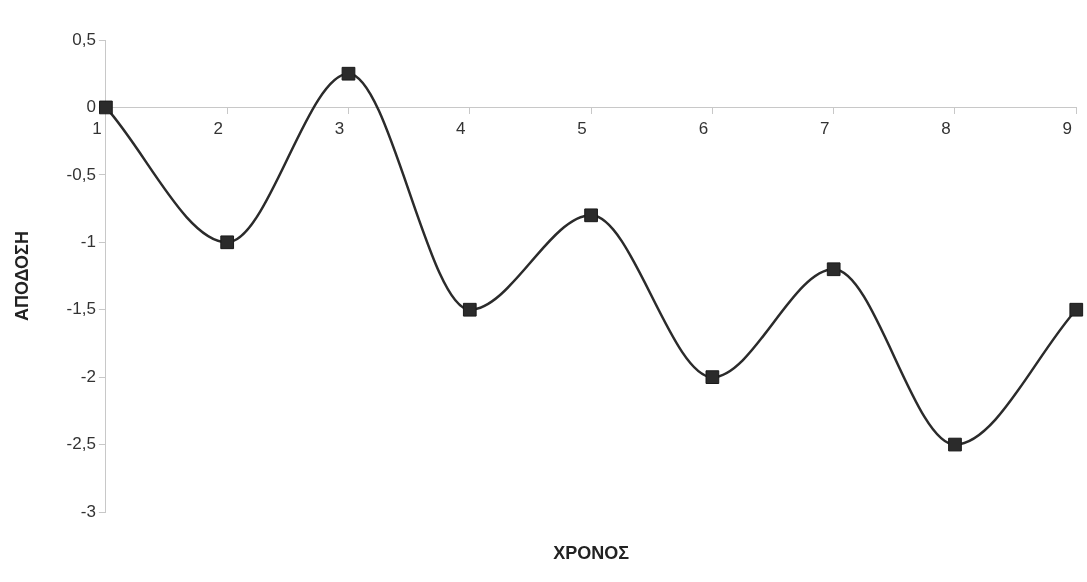 This screenshot has width=1087, height=582. What do you see at coordinates (461, 129) in the screenshot?
I see `x-tick-label: 4` at bounding box center [461, 129].